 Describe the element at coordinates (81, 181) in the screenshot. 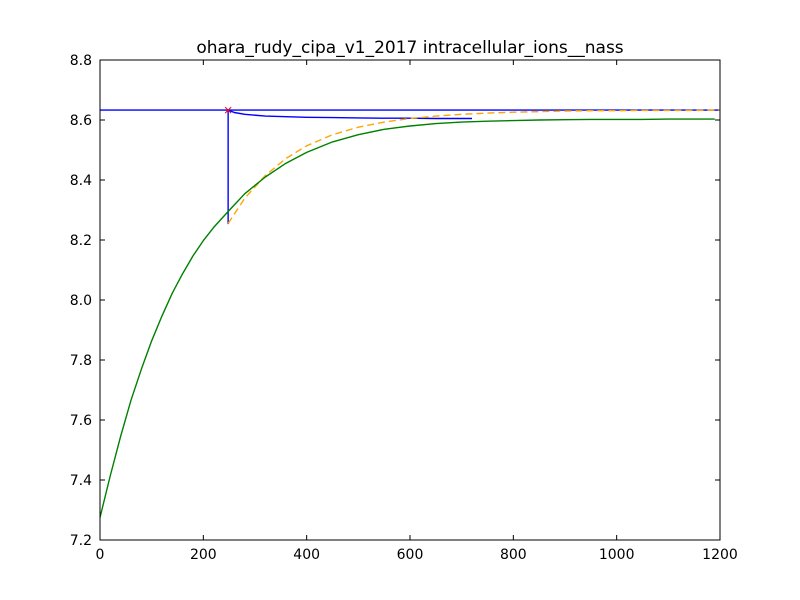

I see `y-tick-label: 8.4` at that location.